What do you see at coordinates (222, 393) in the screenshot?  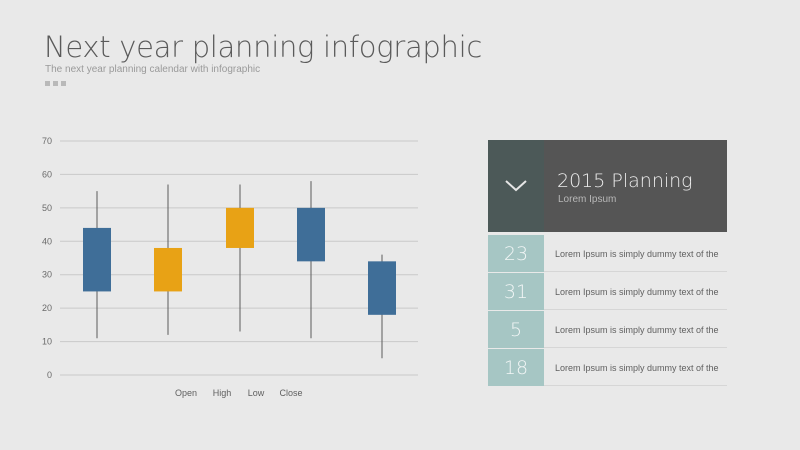 I see `x-tick-label: High` at bounding box center [222, 393].